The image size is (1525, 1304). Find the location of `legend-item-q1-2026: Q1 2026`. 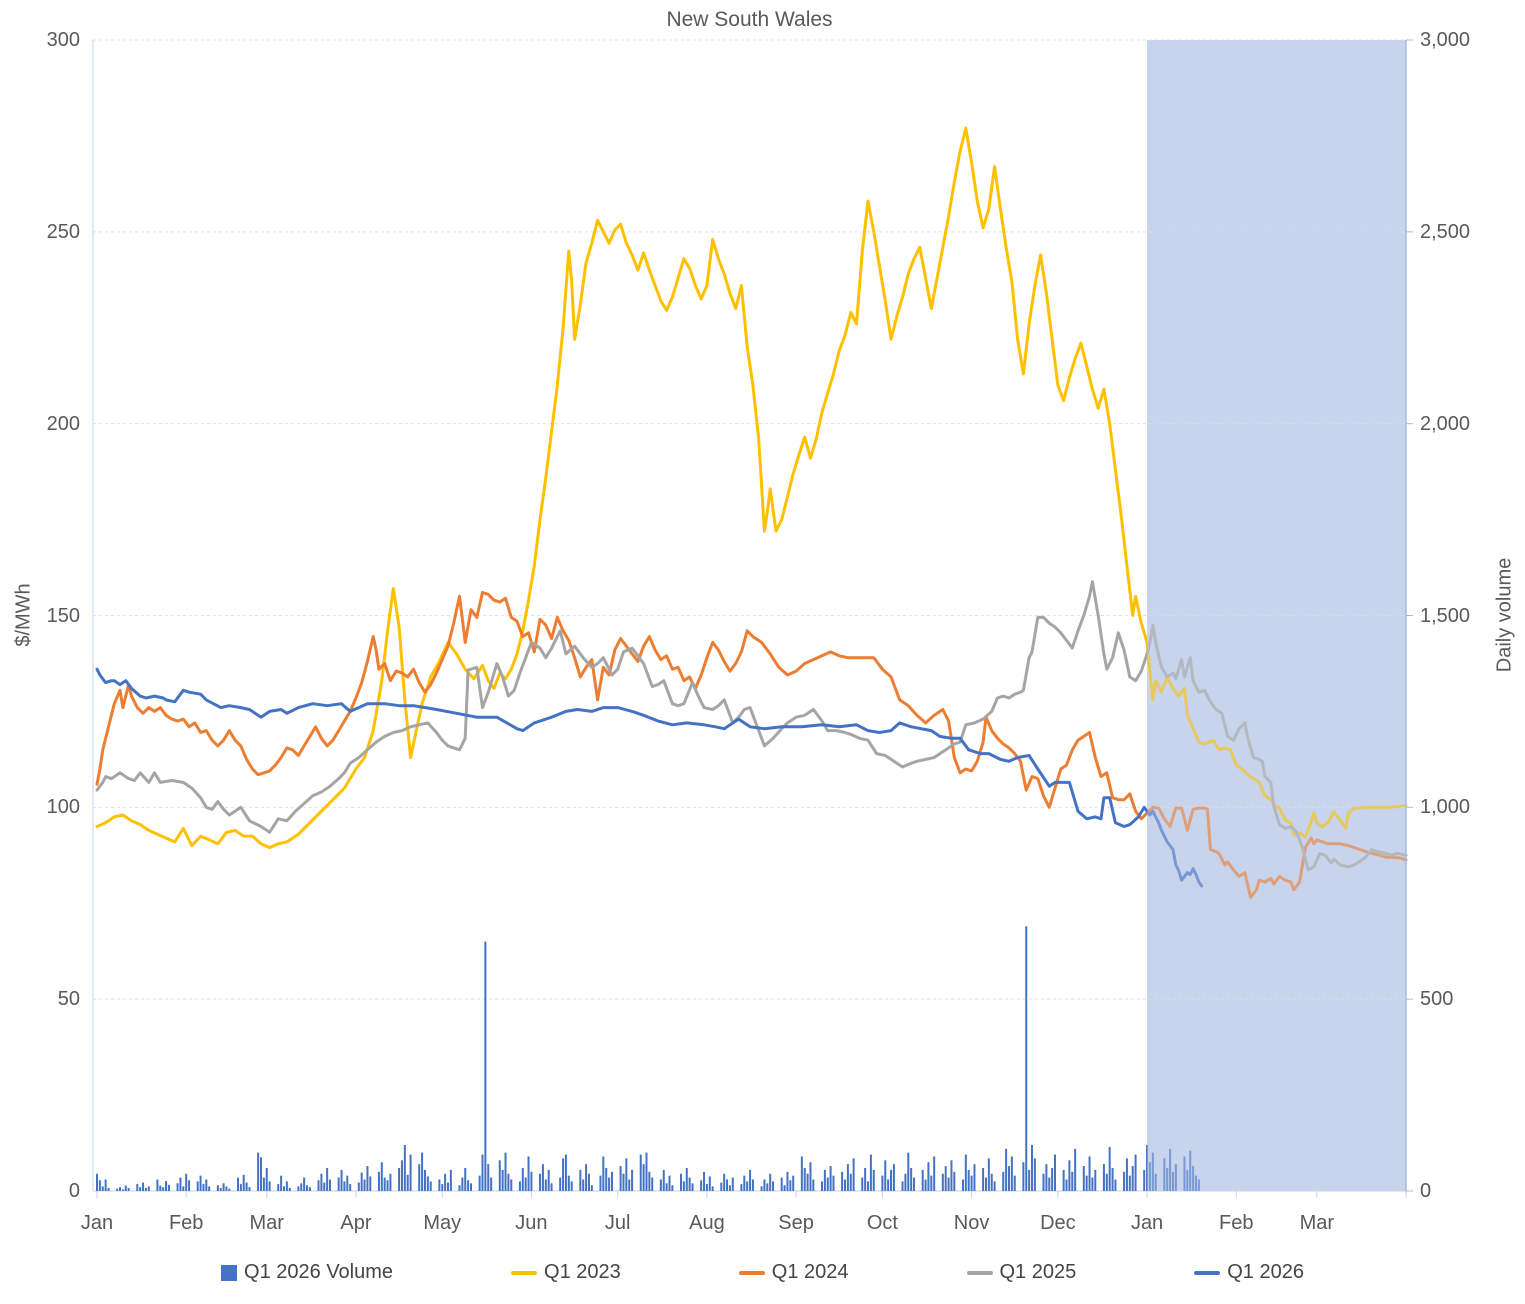

legend-item-q1-2026: Q1 2026 is located at coordinates (1249, 1272).